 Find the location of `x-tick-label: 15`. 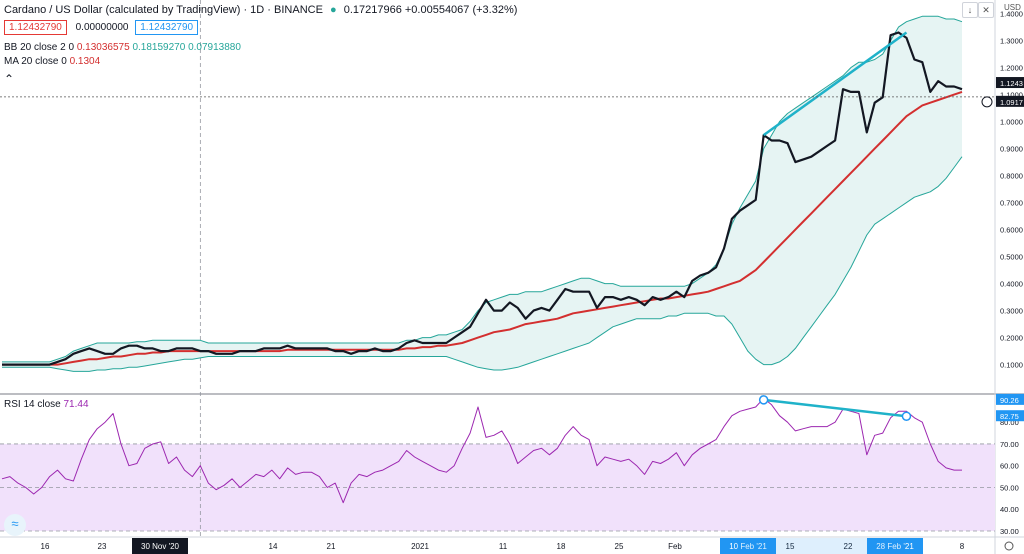

x-tick-label: 15 is located at coordinates (790, 546).